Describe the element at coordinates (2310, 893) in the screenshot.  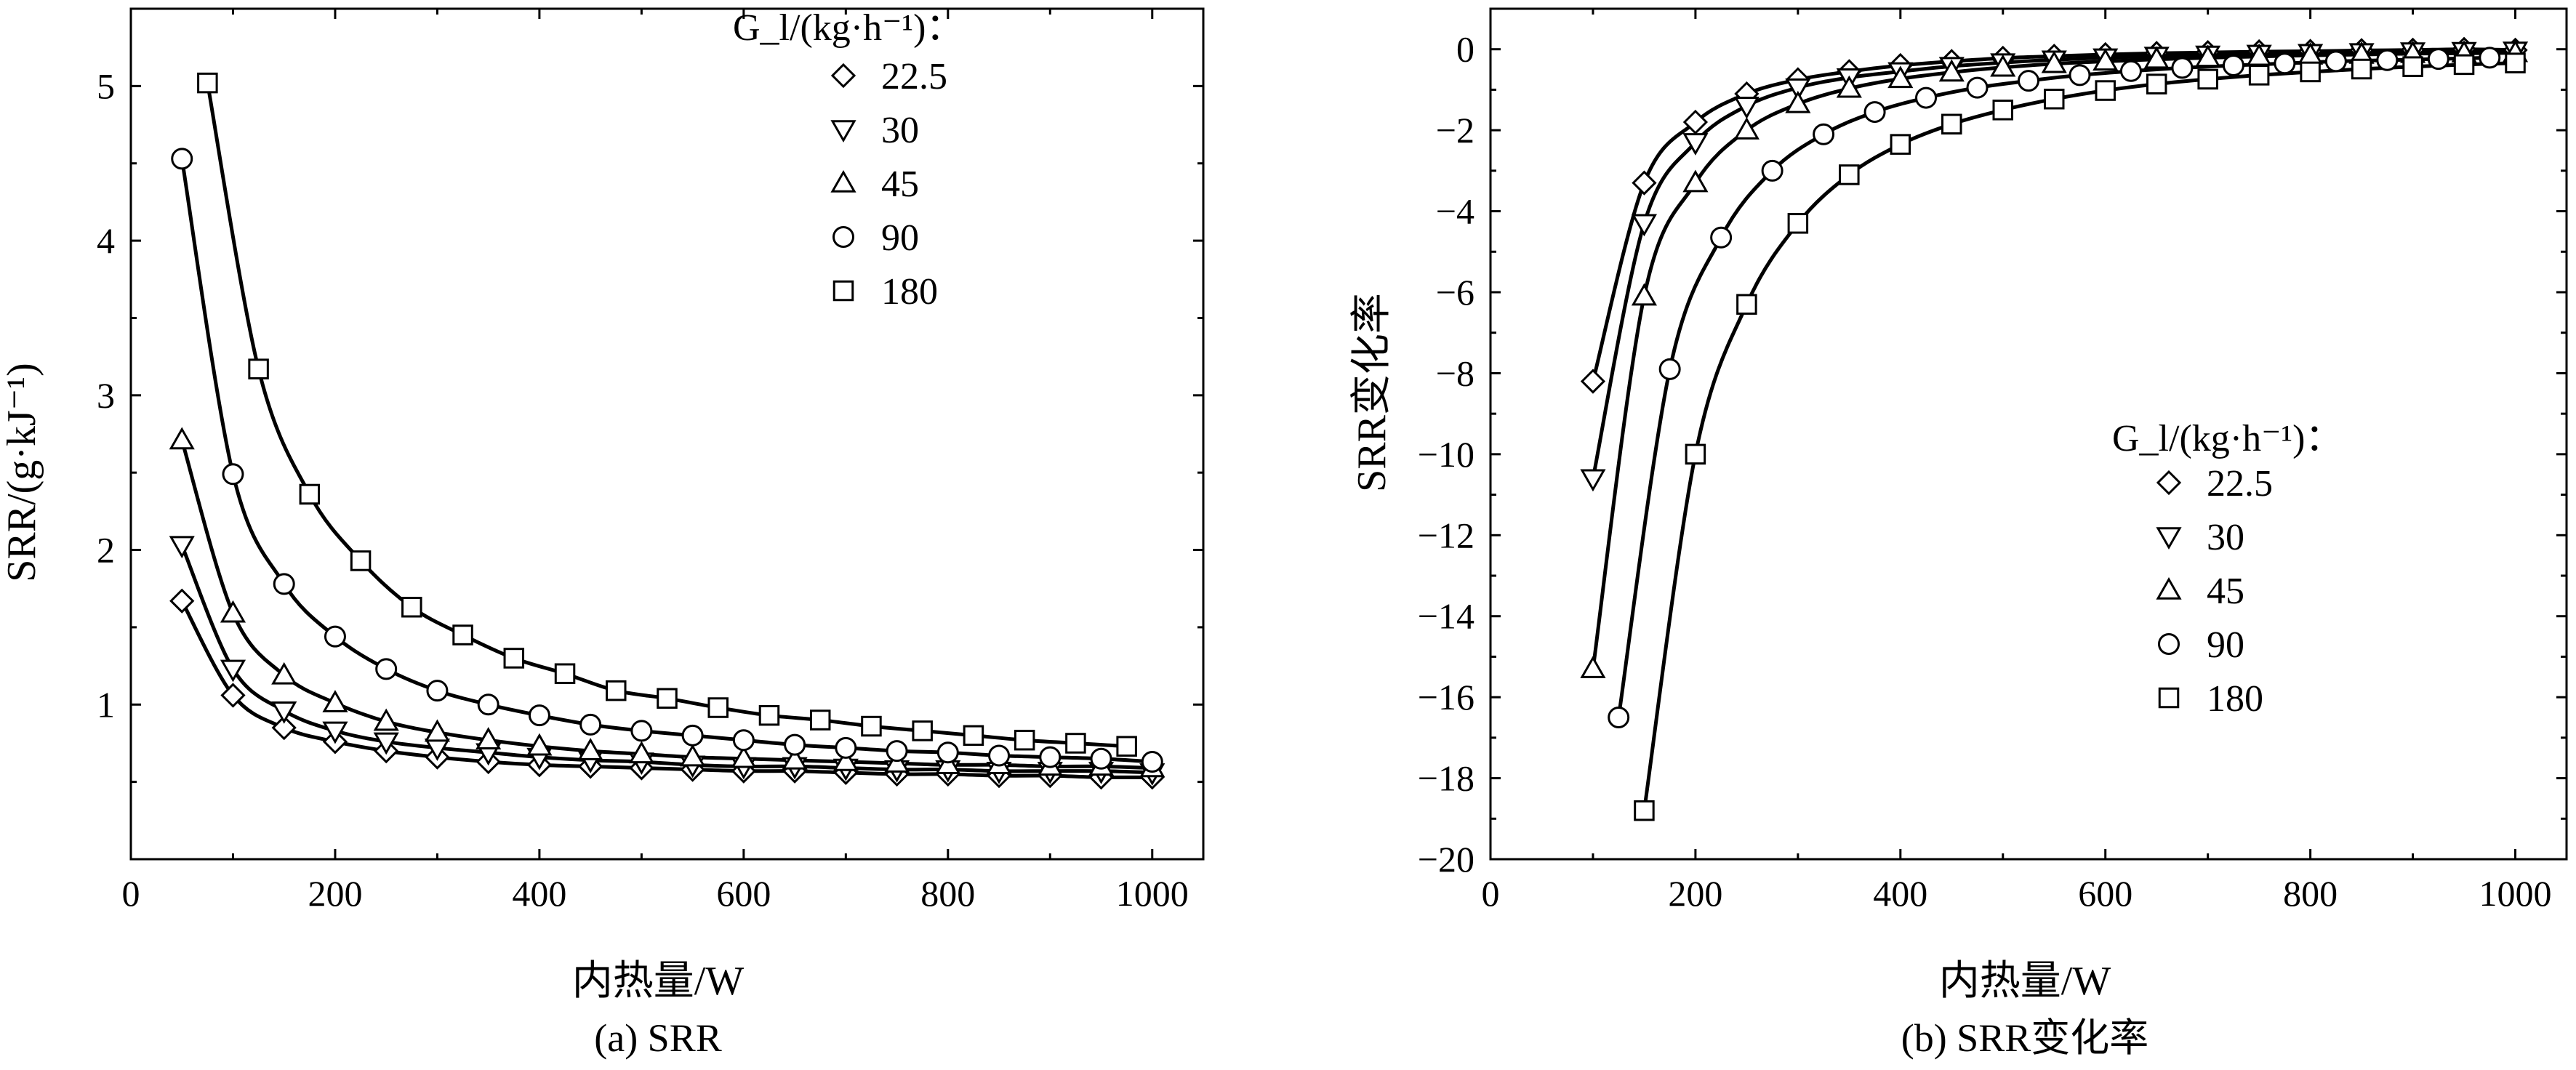
I see `x-tick-label: 800` at that location.